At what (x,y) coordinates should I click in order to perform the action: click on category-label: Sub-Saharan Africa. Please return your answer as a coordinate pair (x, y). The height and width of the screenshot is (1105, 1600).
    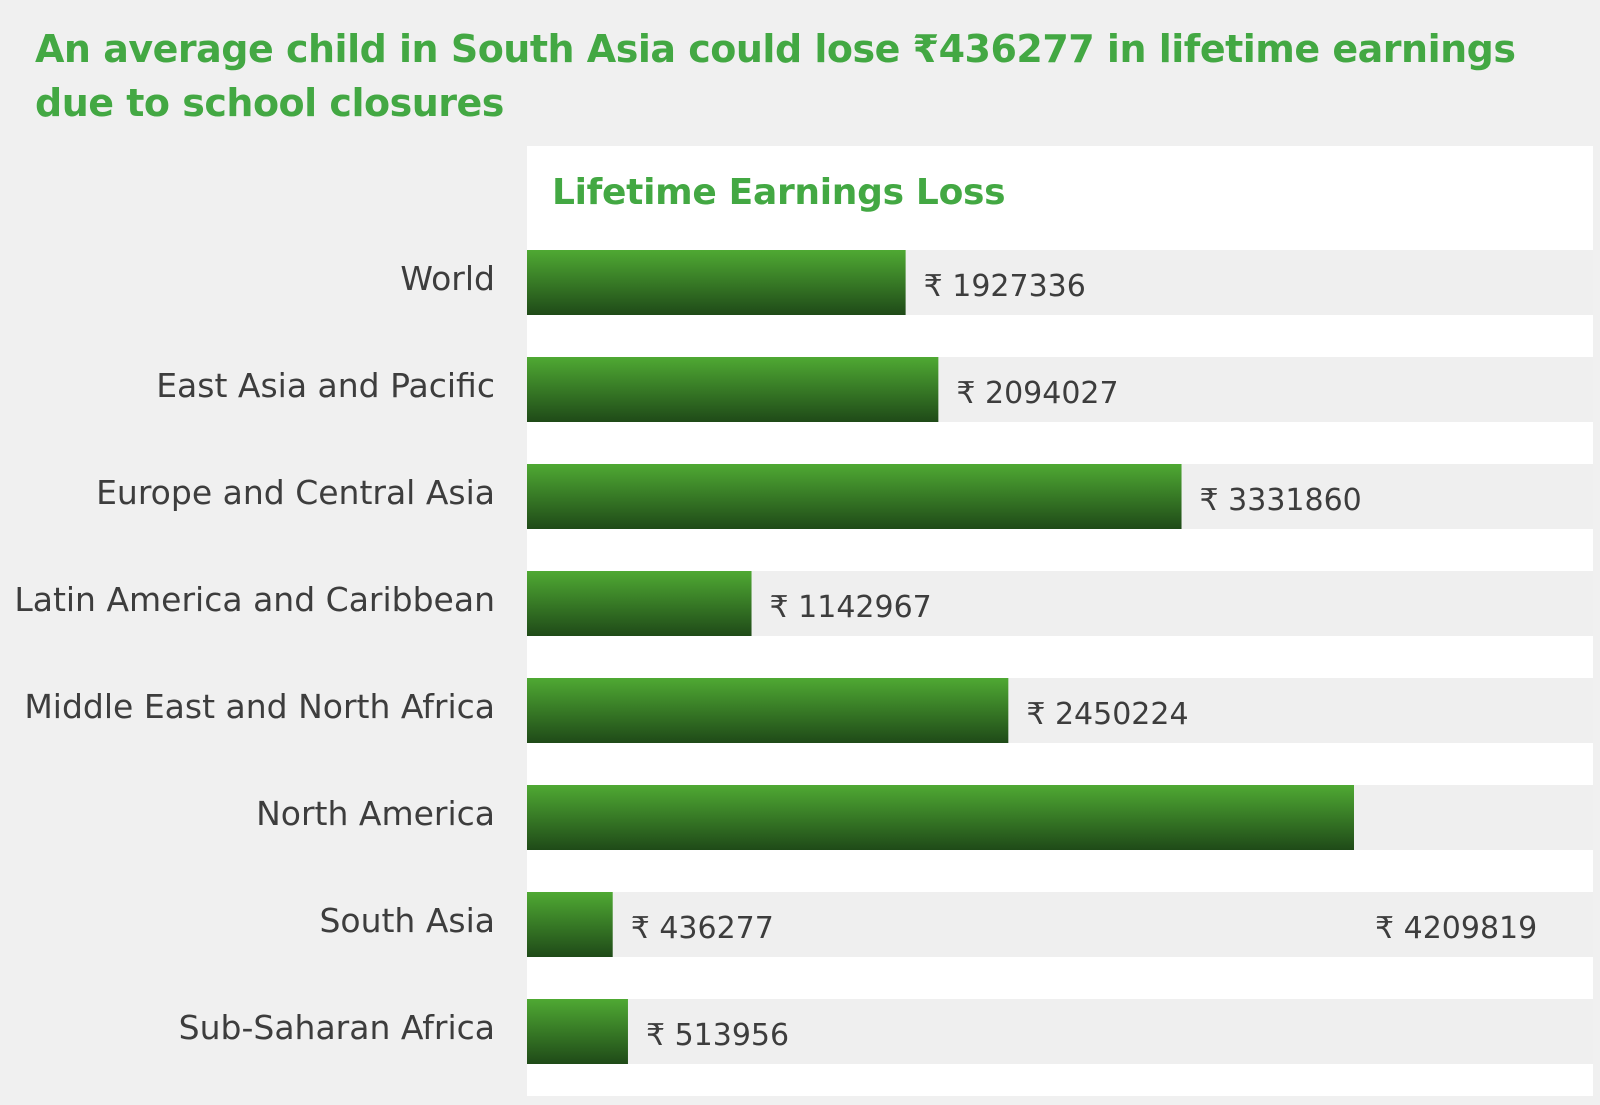
    Looking at the image, I should click on (337, 1027).